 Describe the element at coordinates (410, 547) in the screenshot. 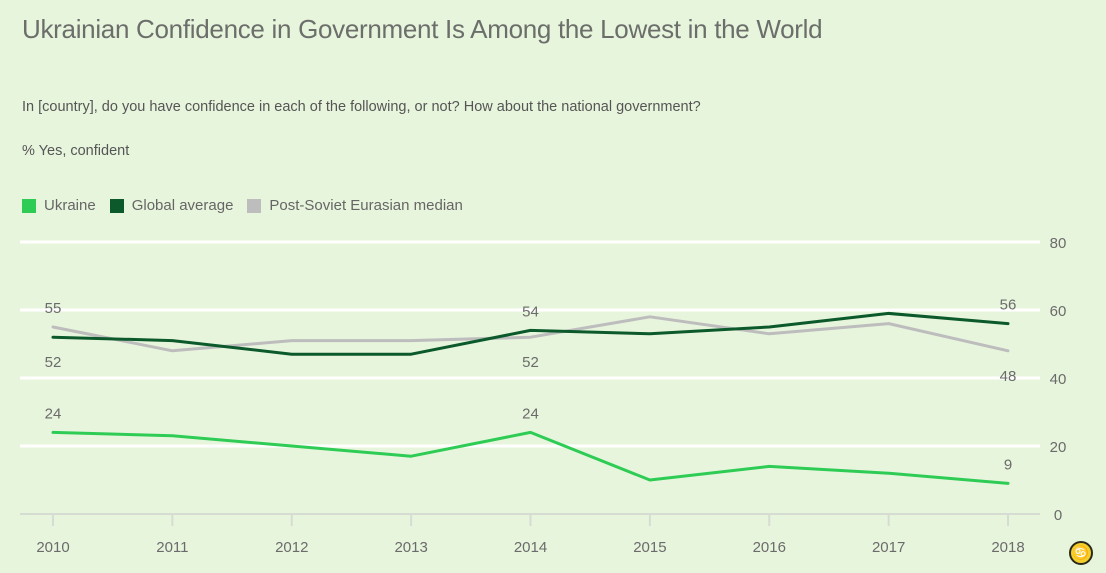

I see `x-tick-label: 2013` at that location.